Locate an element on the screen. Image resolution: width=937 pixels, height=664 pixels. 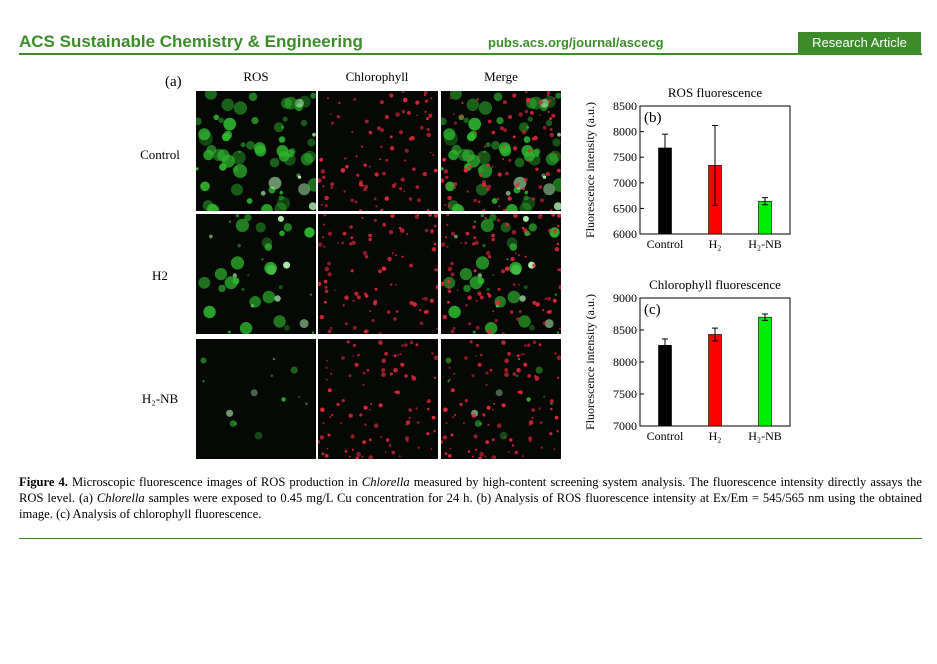
header-rule is located at coordinates (470, 54).